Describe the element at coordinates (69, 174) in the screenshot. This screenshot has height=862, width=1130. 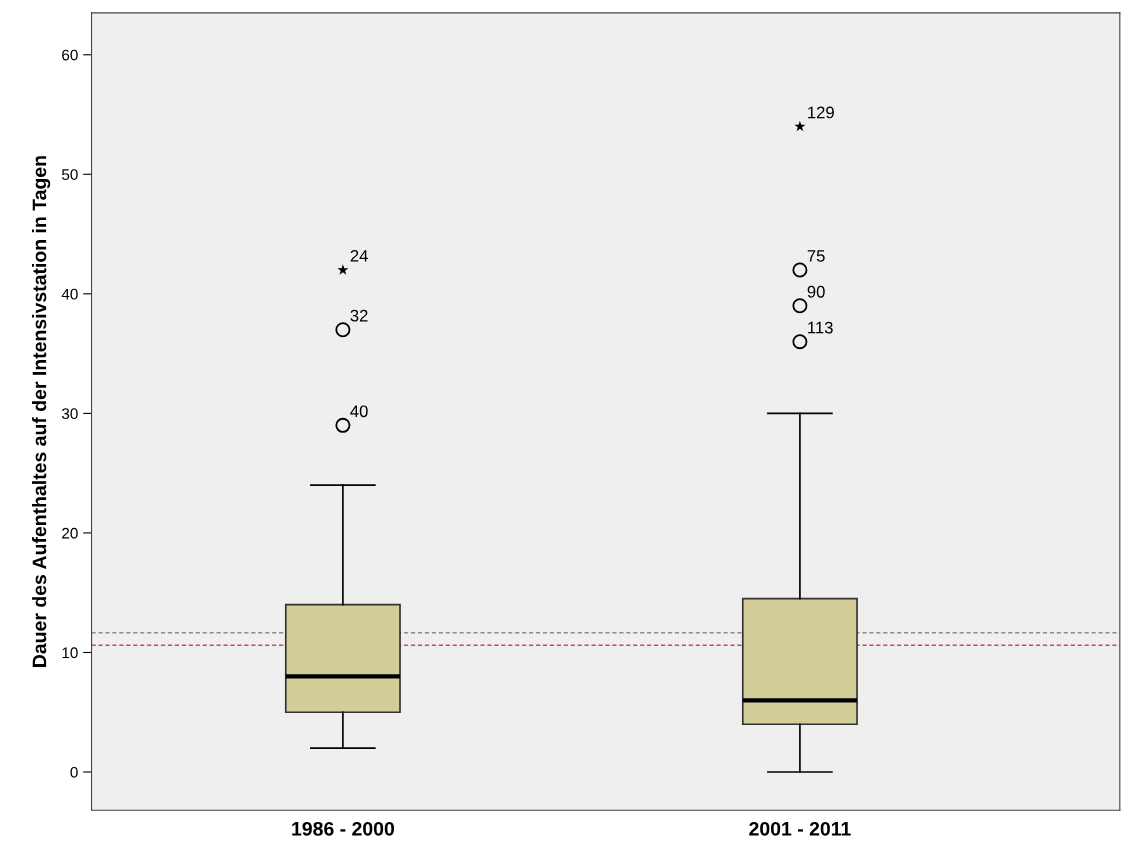
I see `y-tick-label: 50` at that location.